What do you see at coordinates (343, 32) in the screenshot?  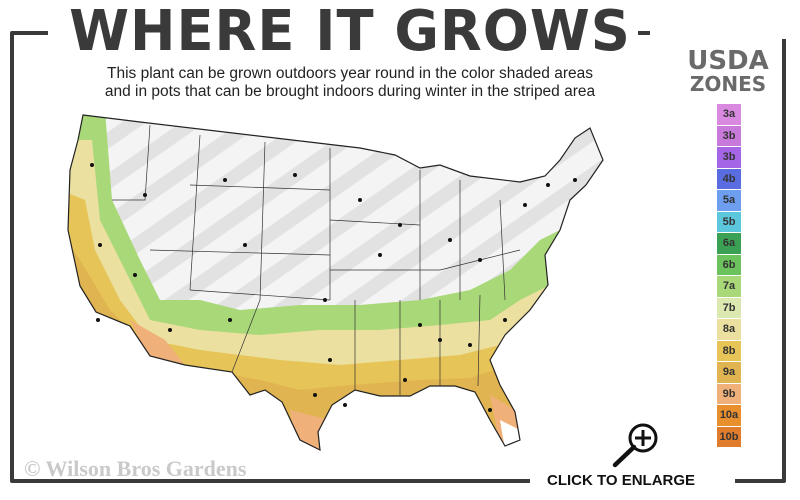 I see `title-gap` at bounding box center [343, 32].